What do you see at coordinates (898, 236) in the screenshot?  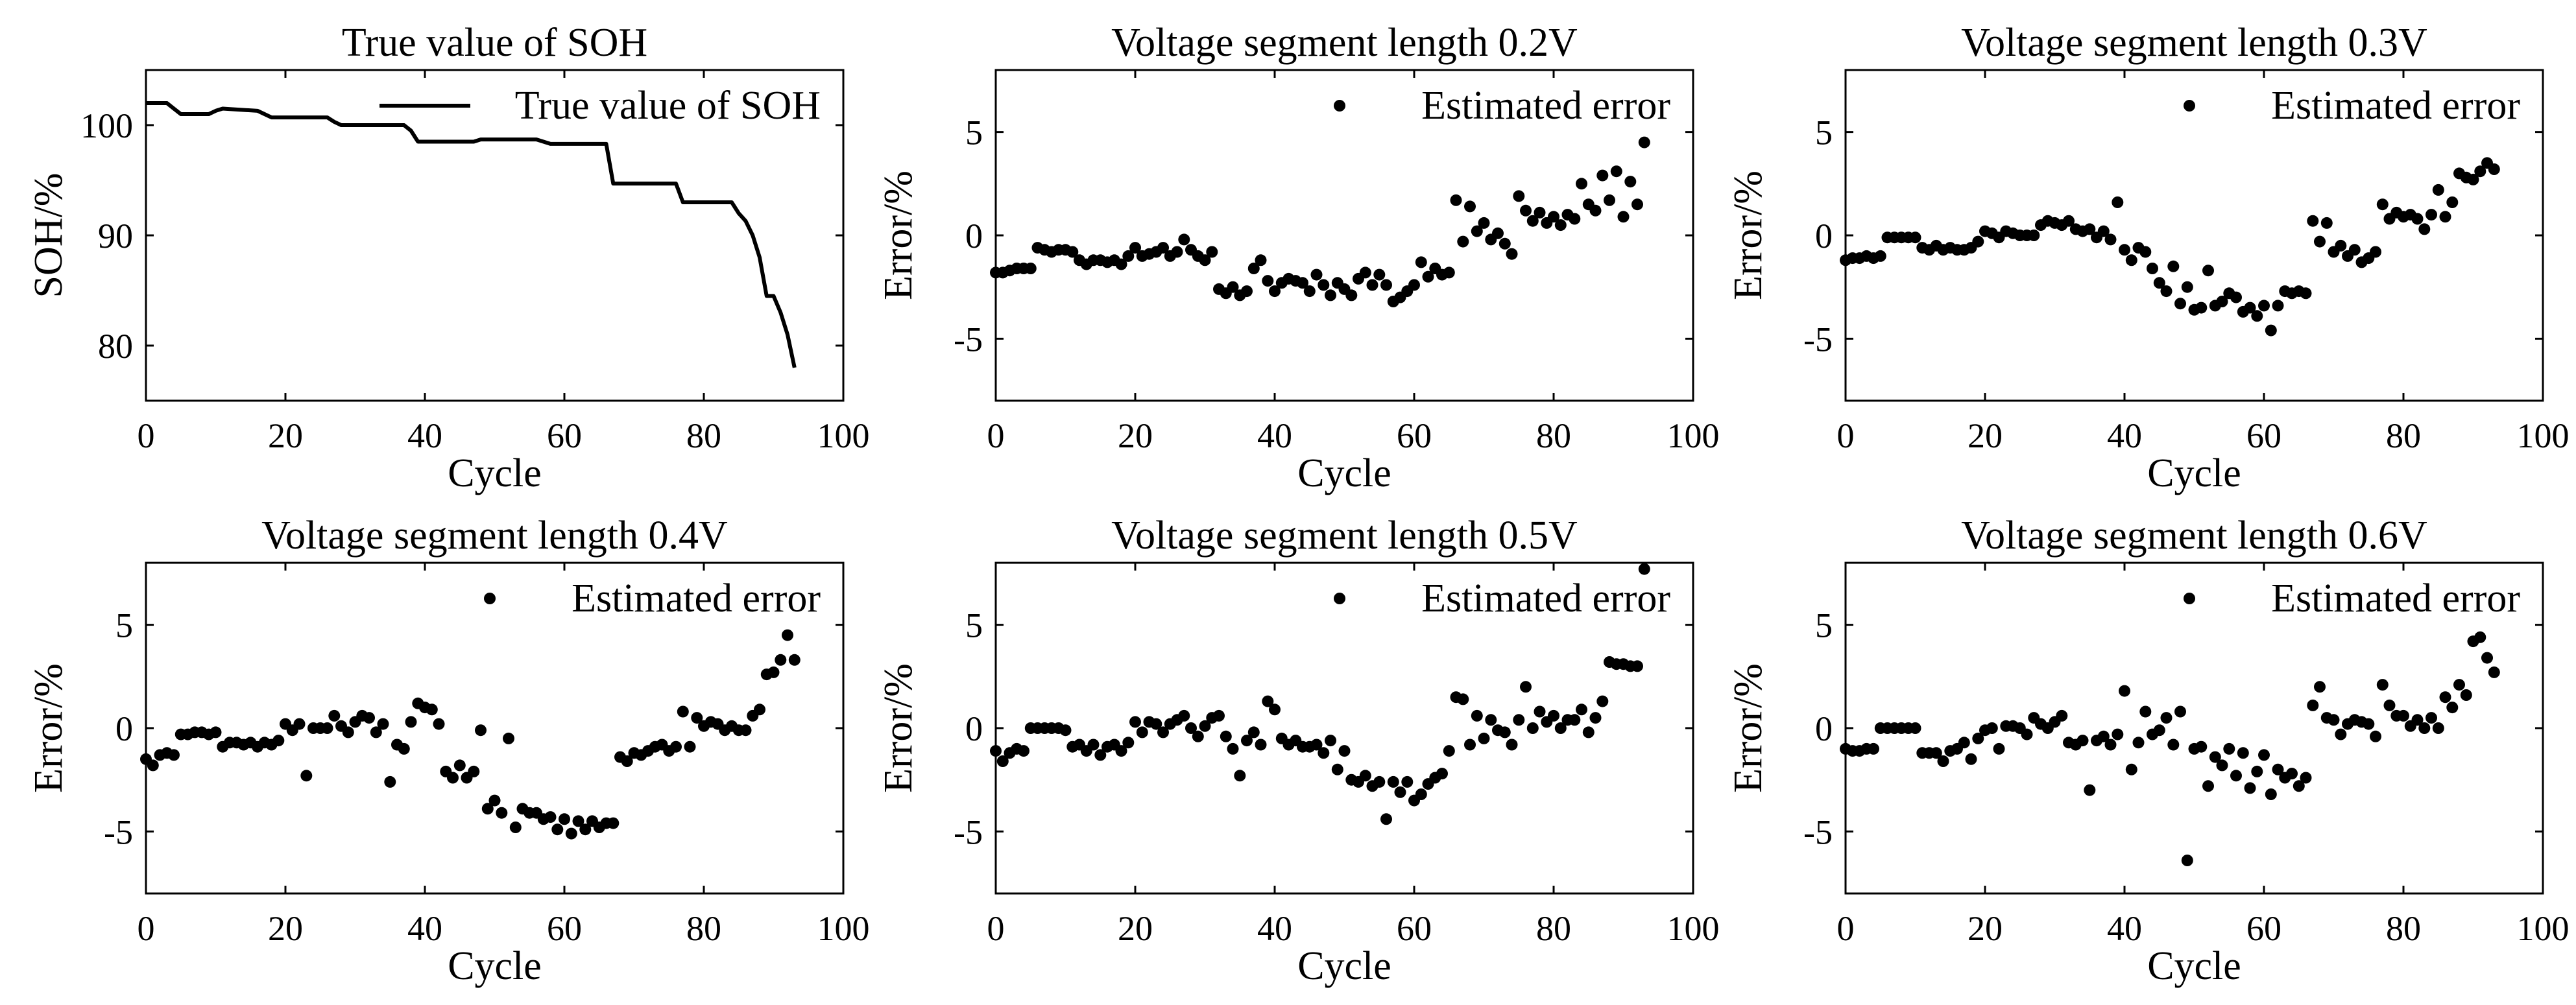 I see `y-axis-label: Error/%` at bounding box center [898, 236].